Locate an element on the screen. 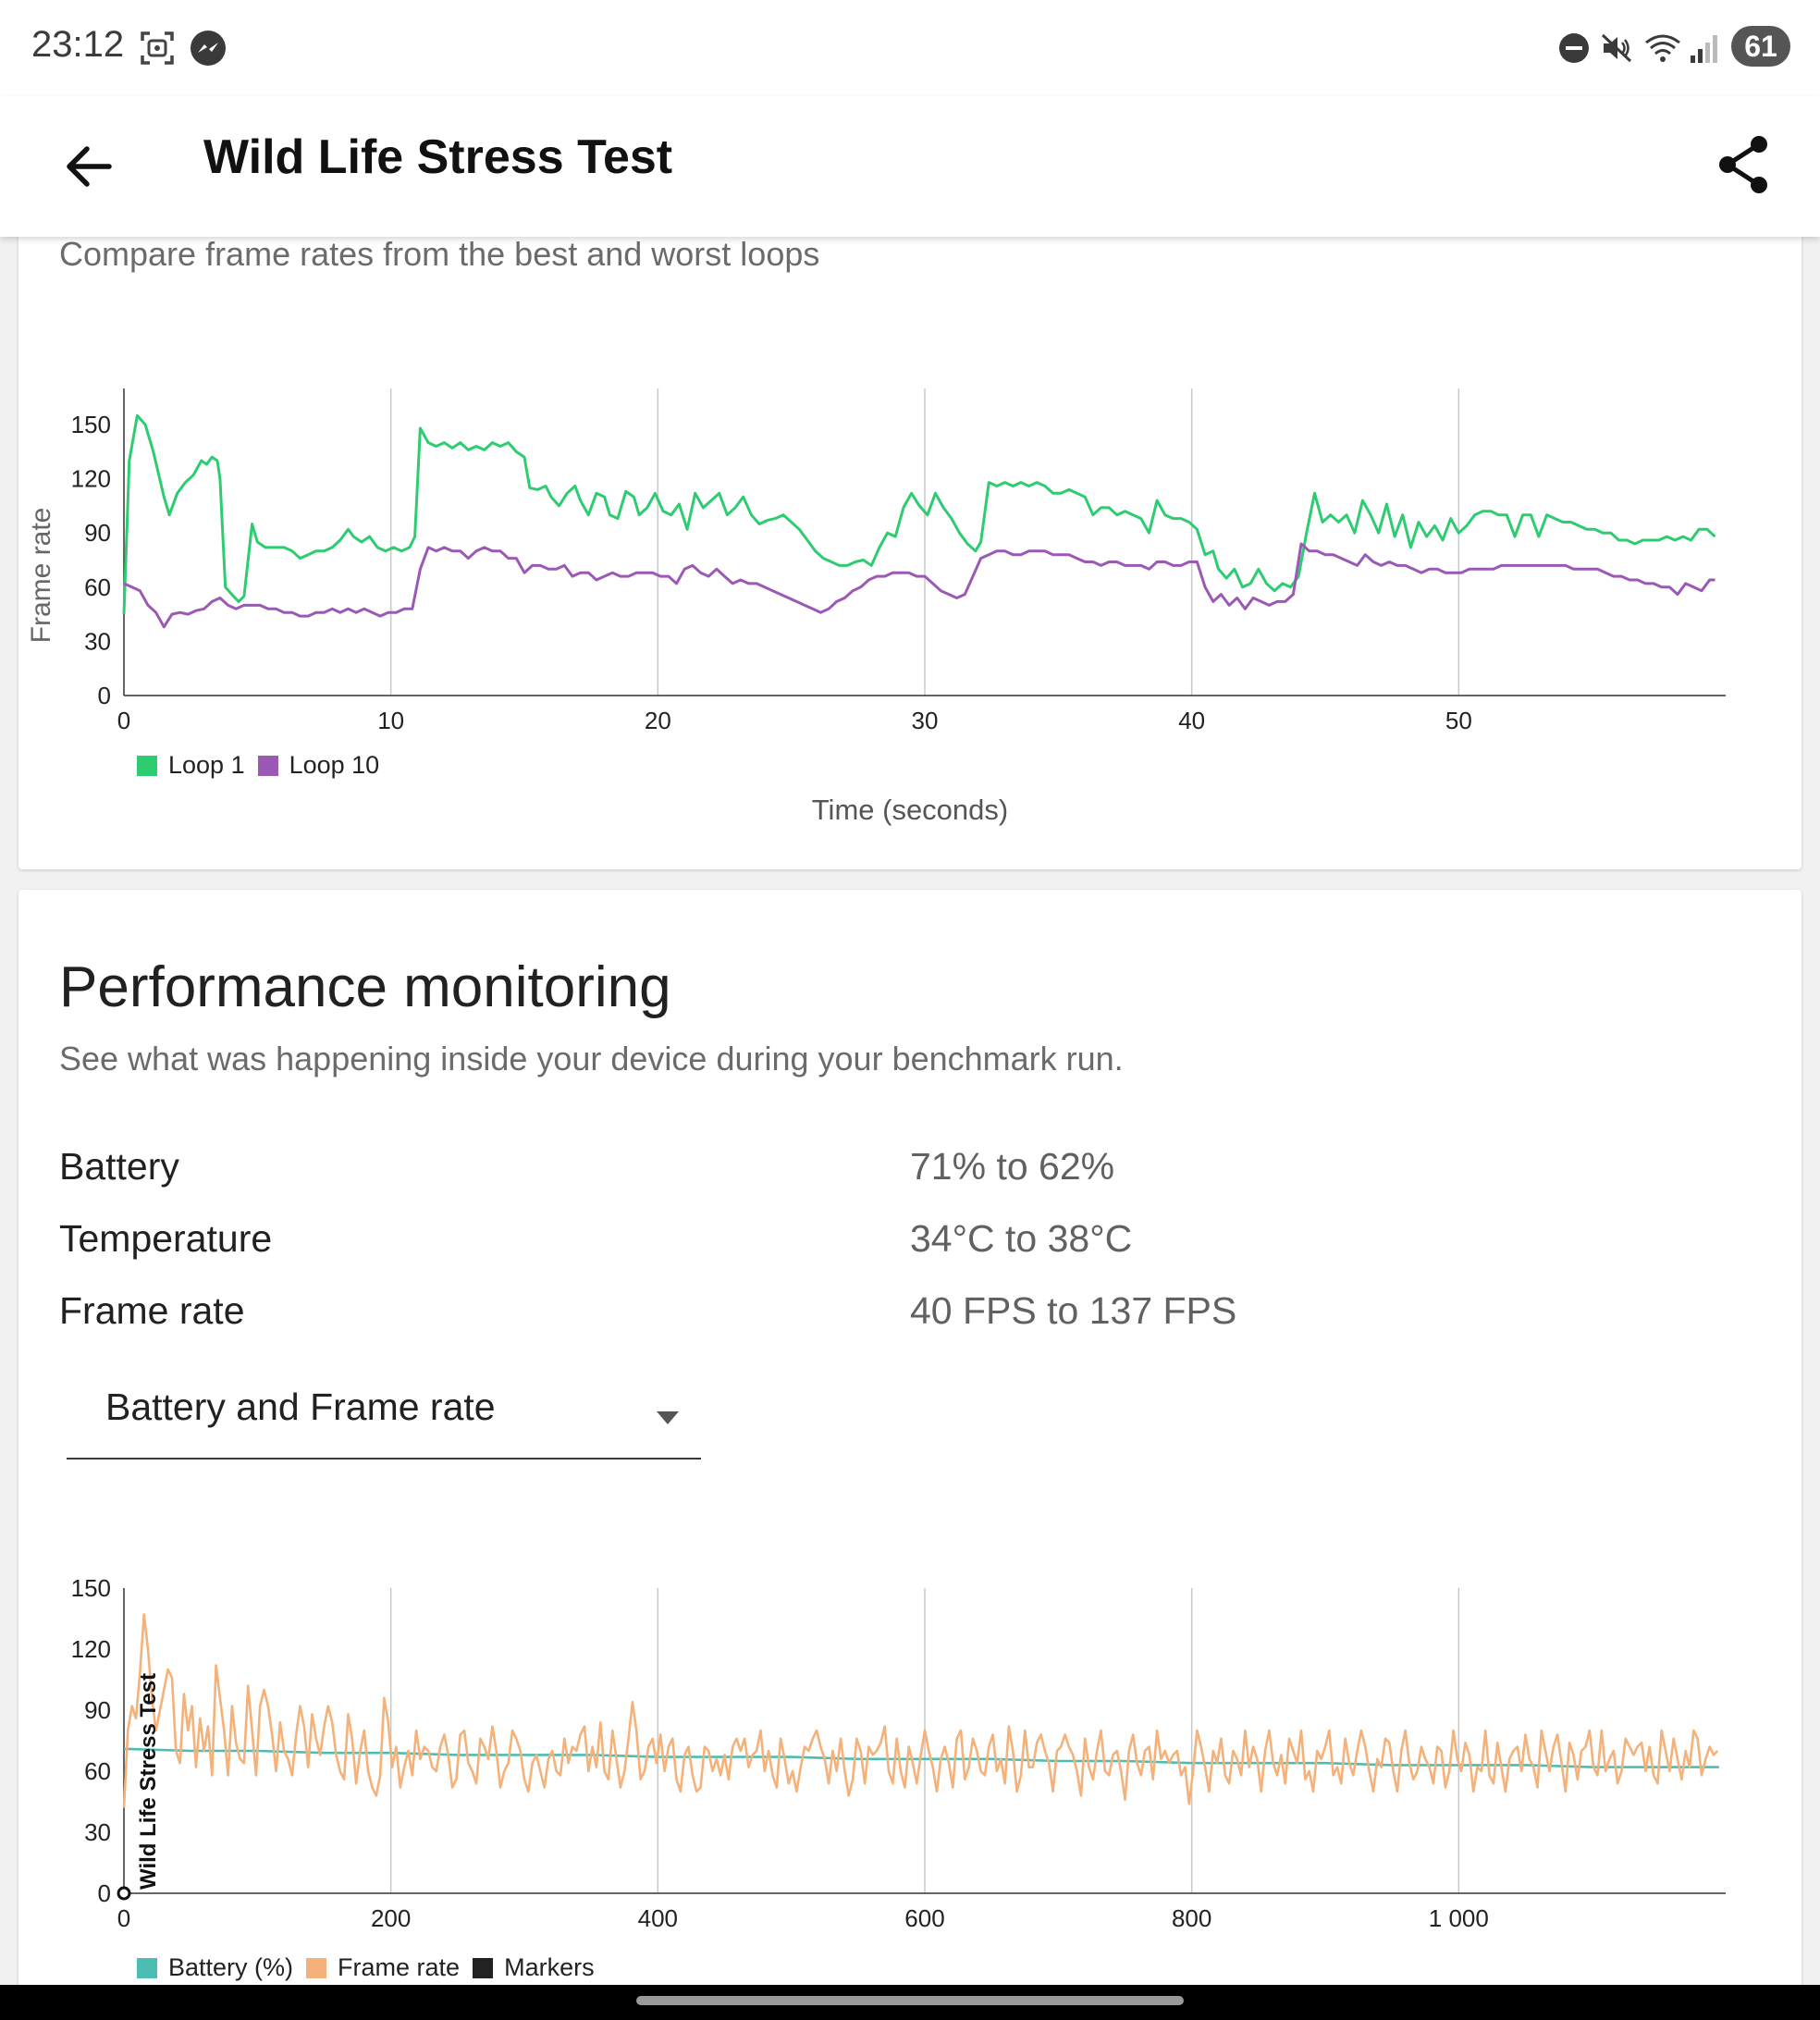 Image resolution: width=1820 pixels, height=2020 pixels. navigation-bar is located at coordinates (910, 2003).